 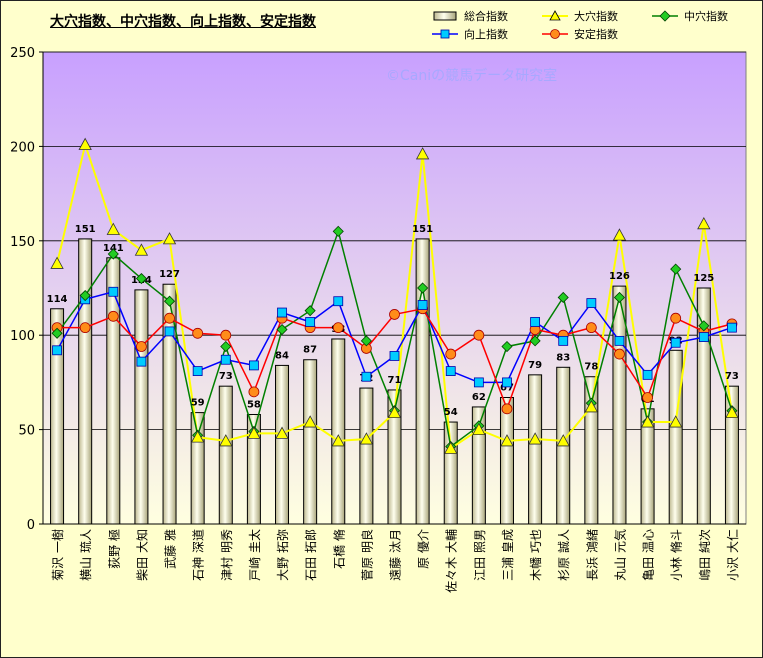 What do you see at coordinates (470, 33) in the screenshot?
I see `legend-item-kojo: 向上指数` at bounding box center [470, 33].